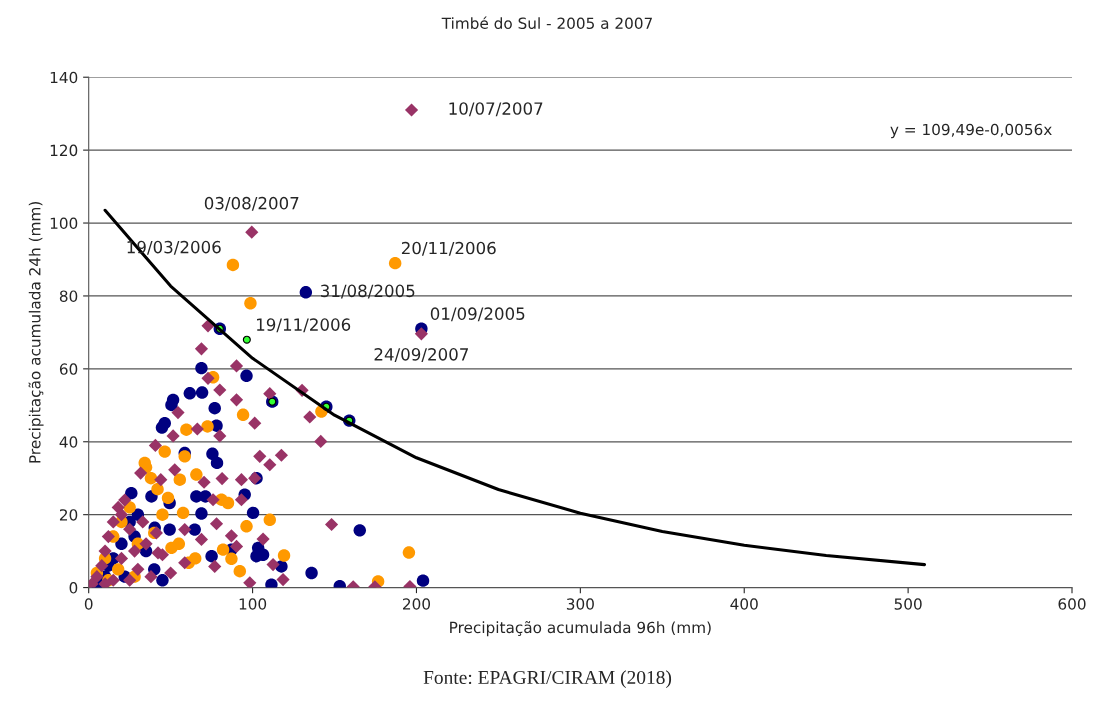 Image resolution: width=1095 pixels, height=702 pixels. I want to click on y-tick-label: 60, so click(68, 369).